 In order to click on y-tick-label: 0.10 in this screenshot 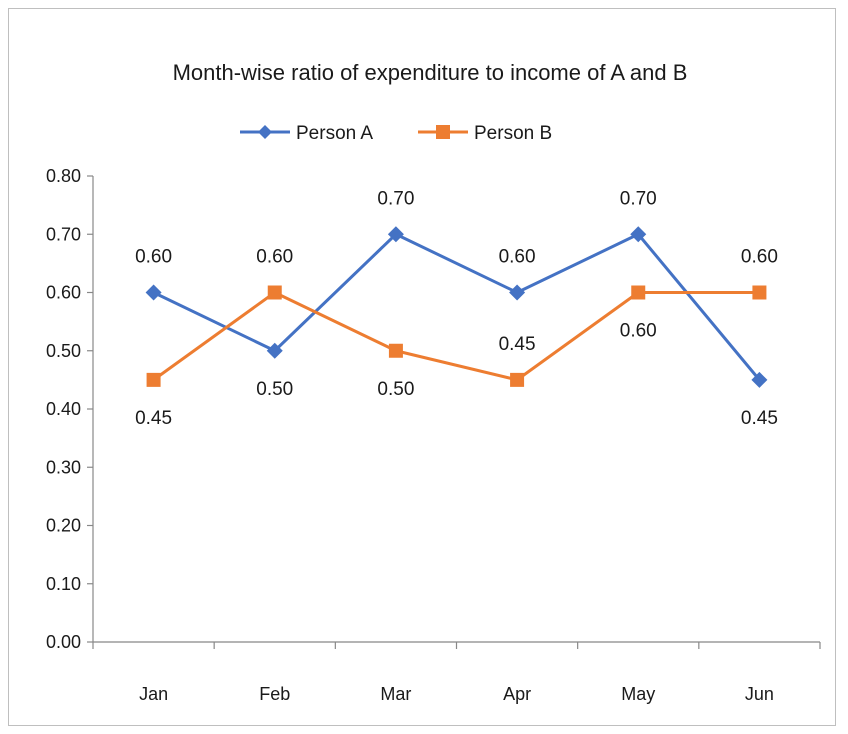, I will do `click(63, 584)`.